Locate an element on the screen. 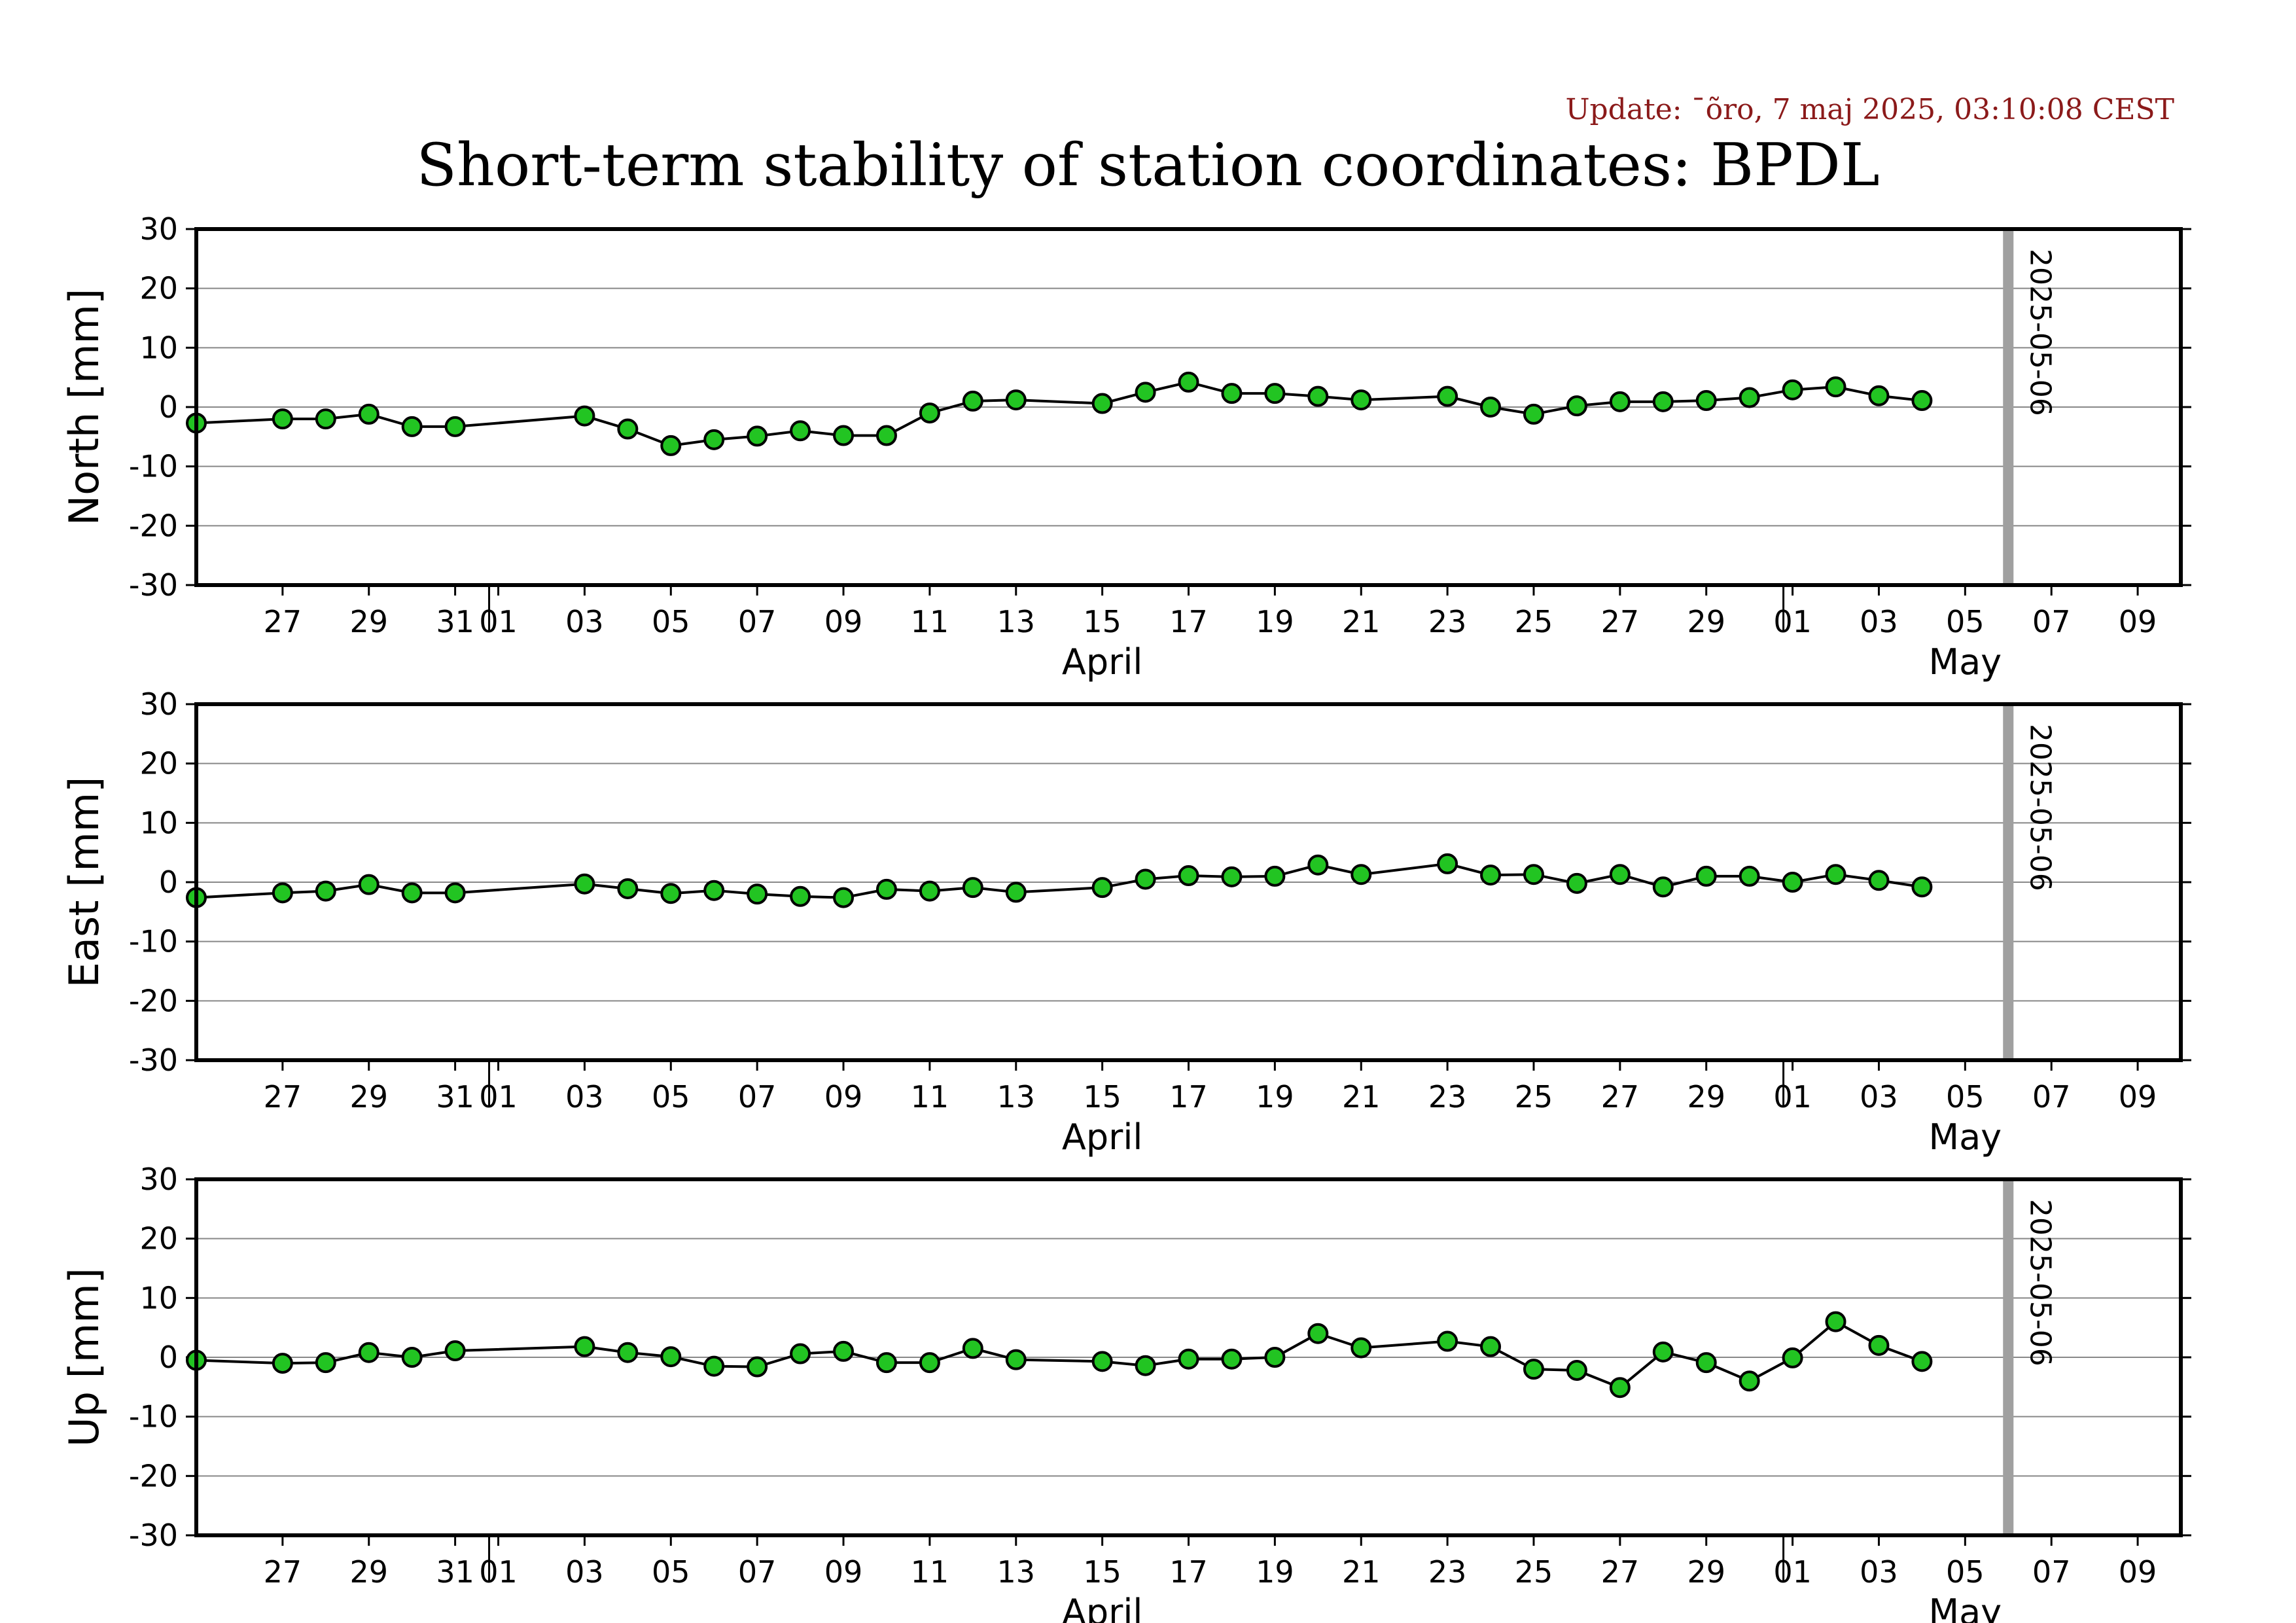 The width and height of the screenshot is (2296, 1623). x-tick-label: 17 is located at coordinates (1188, 621).